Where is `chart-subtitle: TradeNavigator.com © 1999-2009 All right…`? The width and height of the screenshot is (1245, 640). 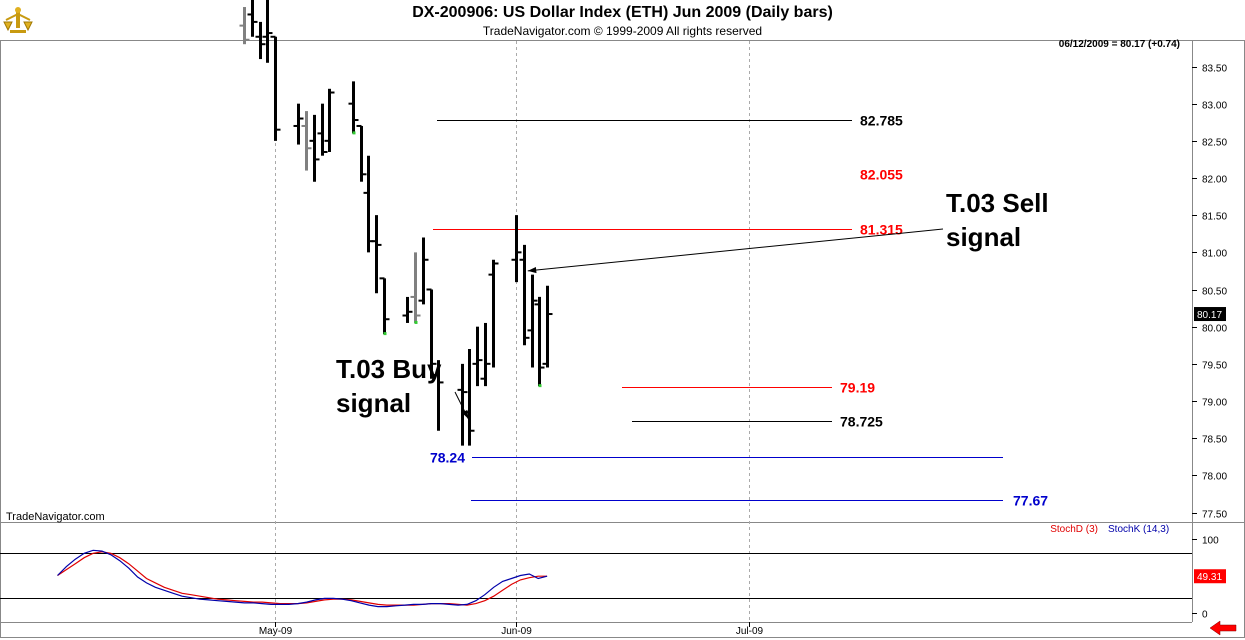 chart-subtitle: TradeNavigator.com © 1999-2009 All right… is located at coordinates (622, 31).